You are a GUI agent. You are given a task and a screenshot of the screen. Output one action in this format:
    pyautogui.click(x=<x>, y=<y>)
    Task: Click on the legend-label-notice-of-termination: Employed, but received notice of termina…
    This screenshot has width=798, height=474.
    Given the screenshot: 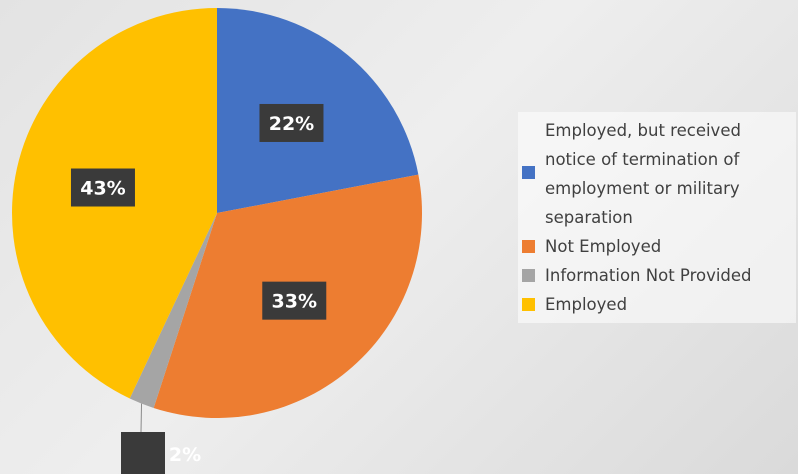 What is the action you would take?
    pyautogui.click(x=643, y=174)
    